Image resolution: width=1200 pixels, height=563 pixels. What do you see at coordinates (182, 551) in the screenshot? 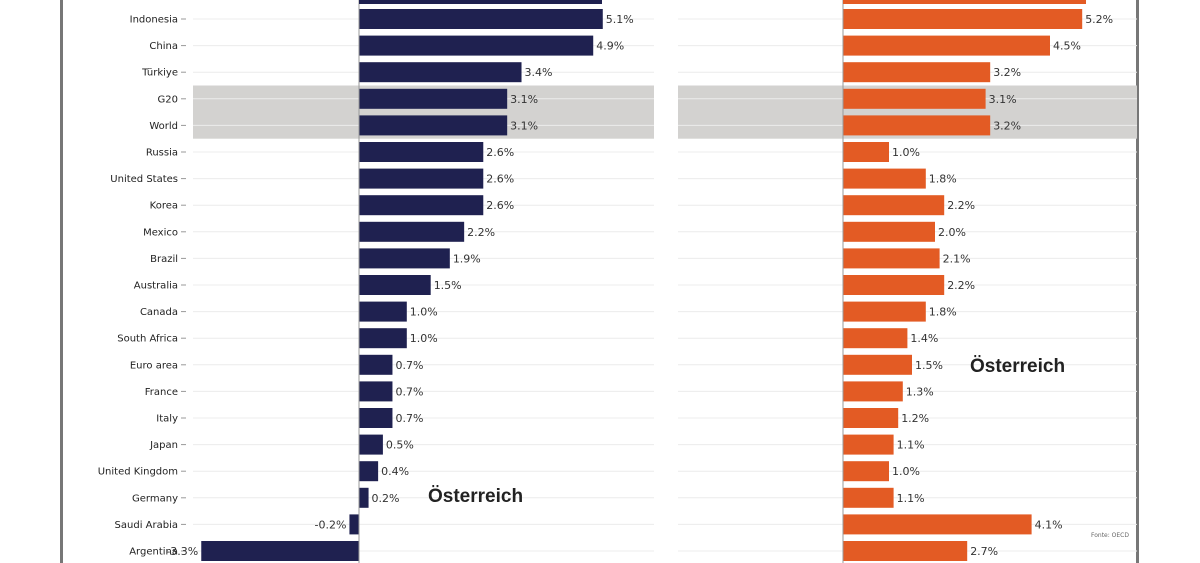
I see `value-label-2024-argentina: -3.3%` at bounding box center [182, 551].